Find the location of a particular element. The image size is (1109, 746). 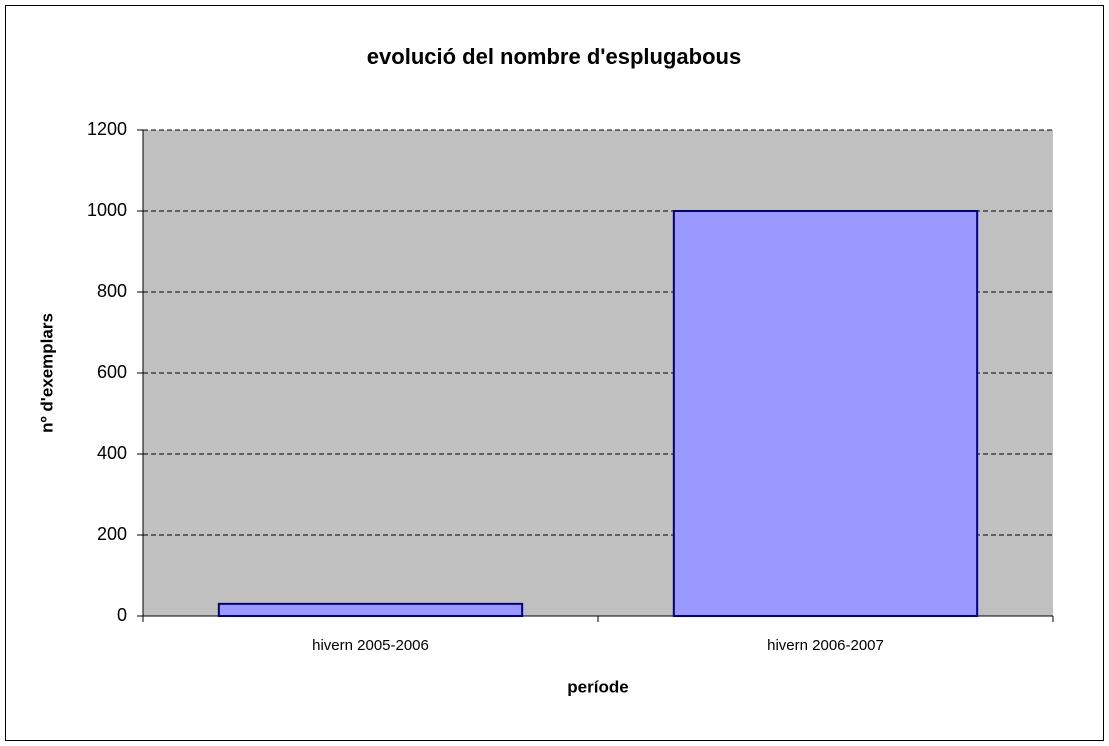

x-tick-label: hivern 2005-2006 is located at coordinates (370, 645).